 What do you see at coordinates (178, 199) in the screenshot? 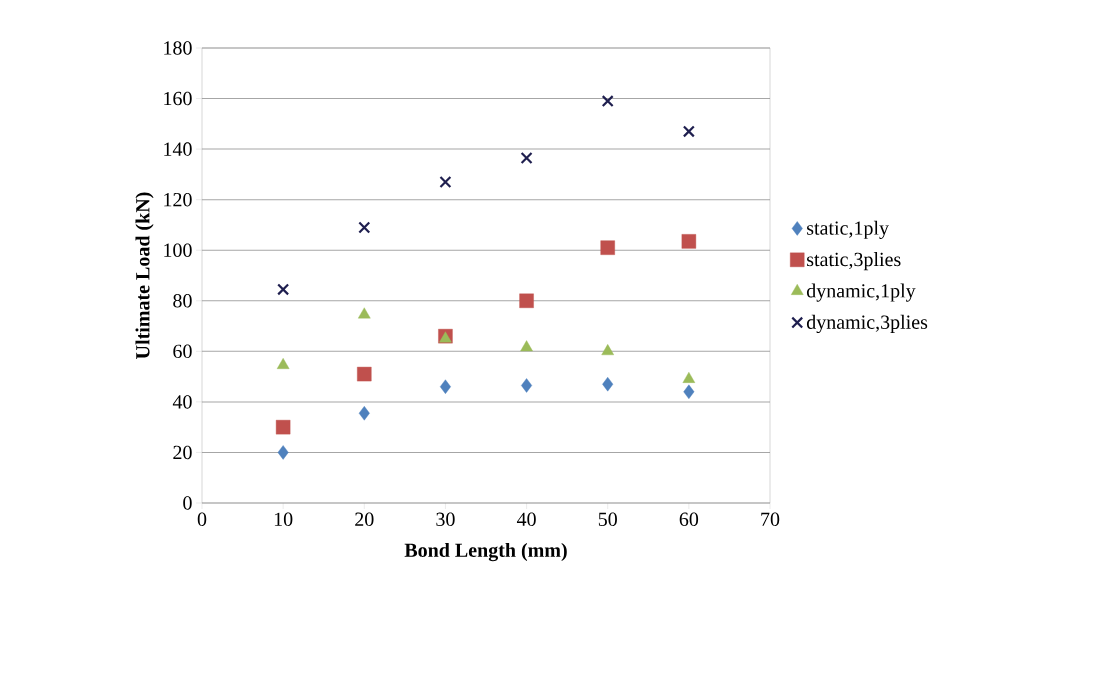
I see `y-tick-label: 120` at bounding box center [178, 199].